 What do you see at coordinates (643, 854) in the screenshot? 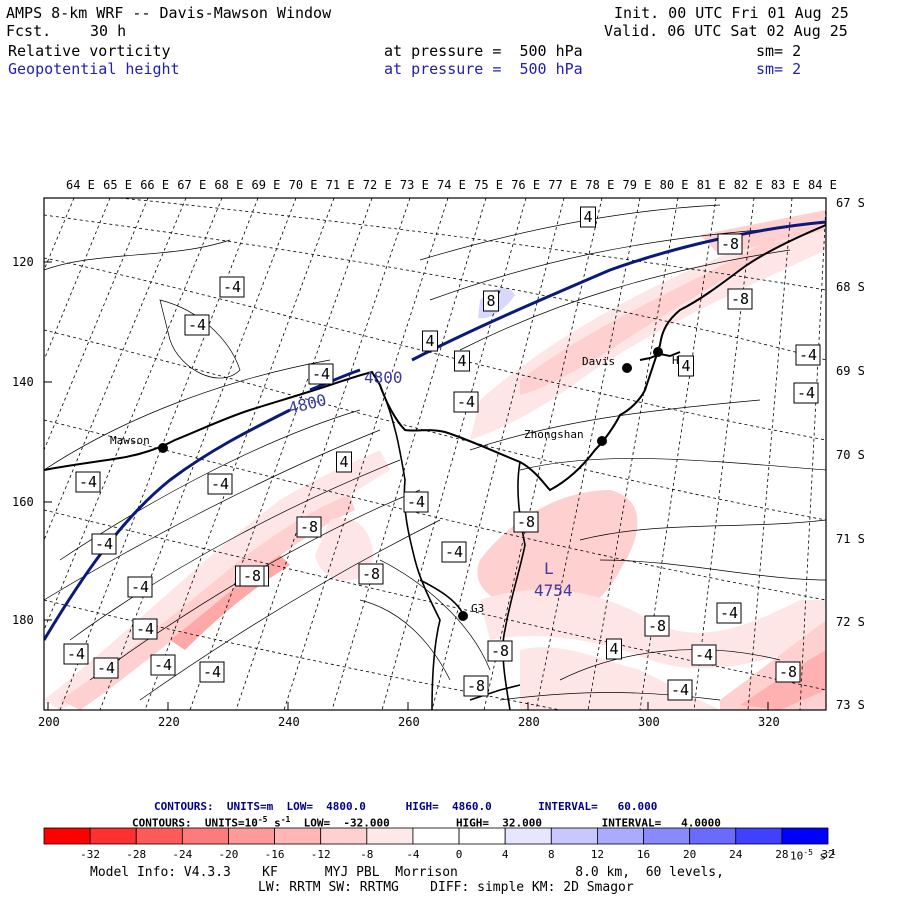
I see `colorbar-tick: 16` at bounding box center [643, 854].